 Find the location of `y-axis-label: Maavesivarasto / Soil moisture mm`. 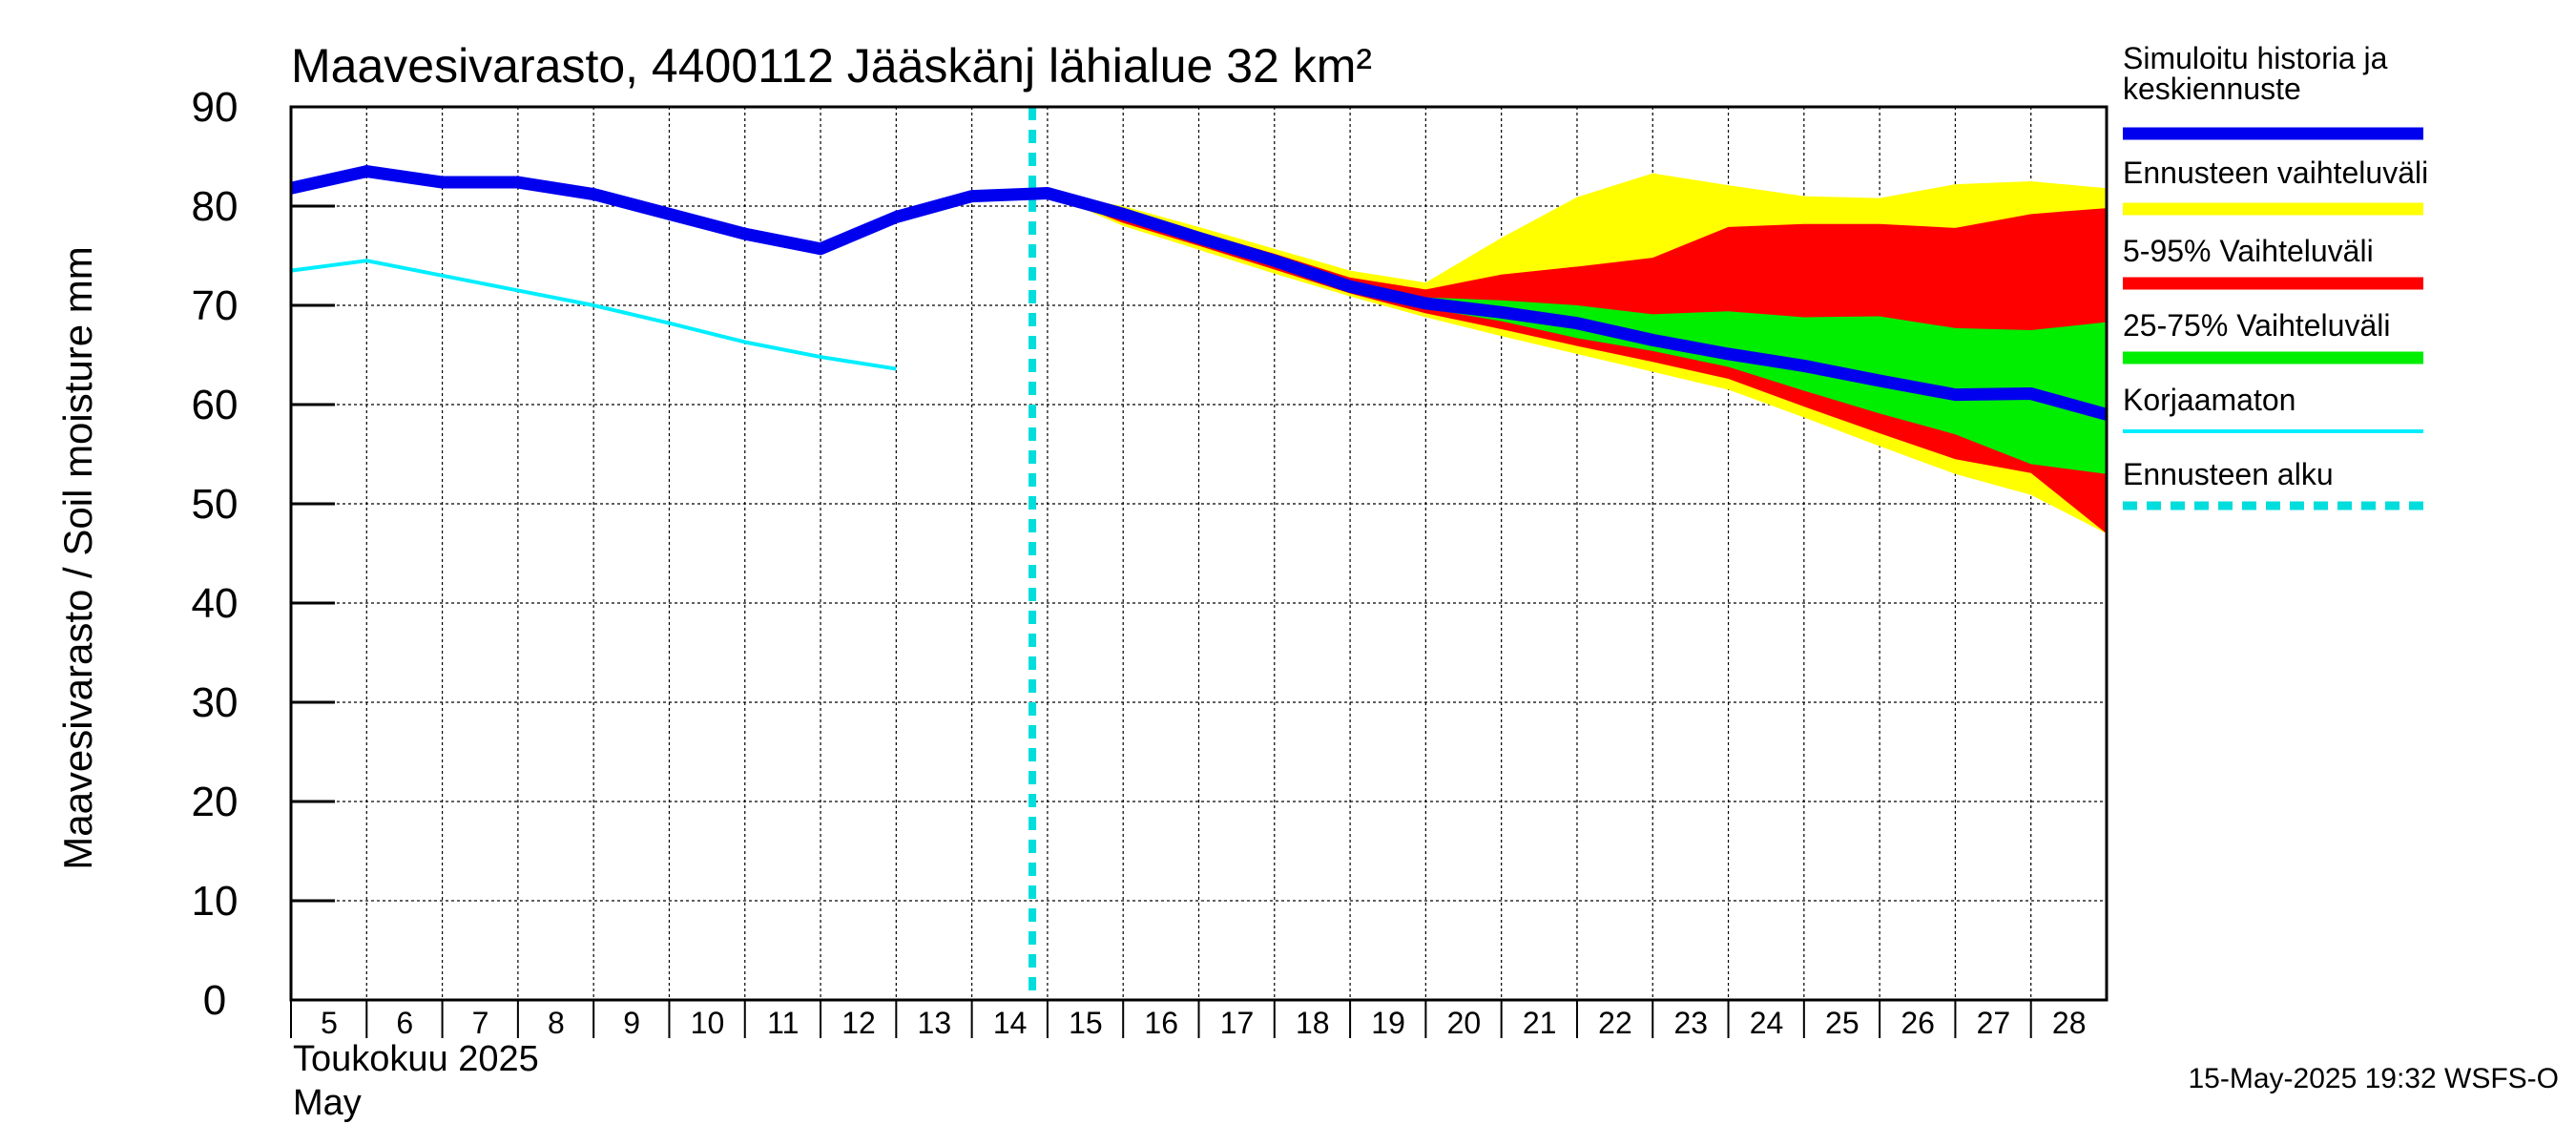

y-axis-label: Maavesivarasto / Soil moisture mm is located at coordinates (77, 558).